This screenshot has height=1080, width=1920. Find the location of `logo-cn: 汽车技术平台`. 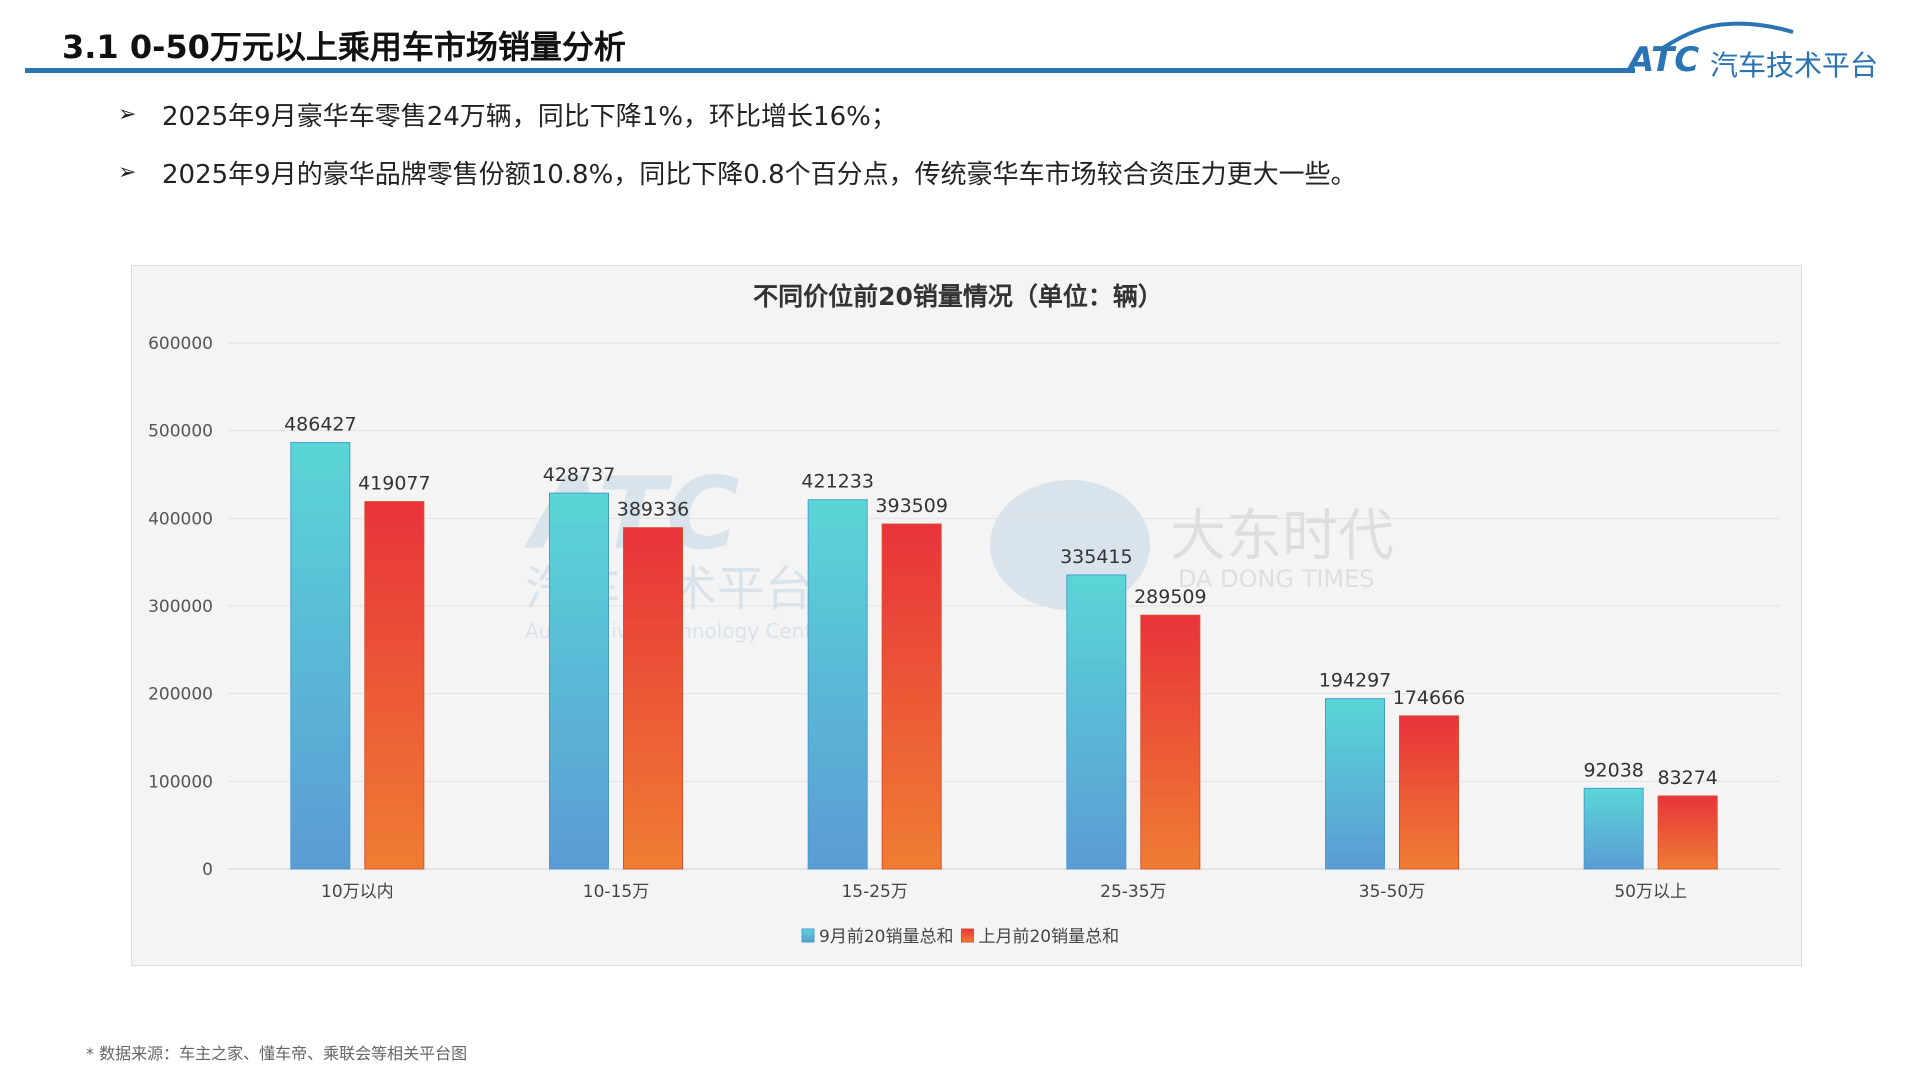

logo-cn: 汽车技术平台 is located at coordinates (1794, 65).